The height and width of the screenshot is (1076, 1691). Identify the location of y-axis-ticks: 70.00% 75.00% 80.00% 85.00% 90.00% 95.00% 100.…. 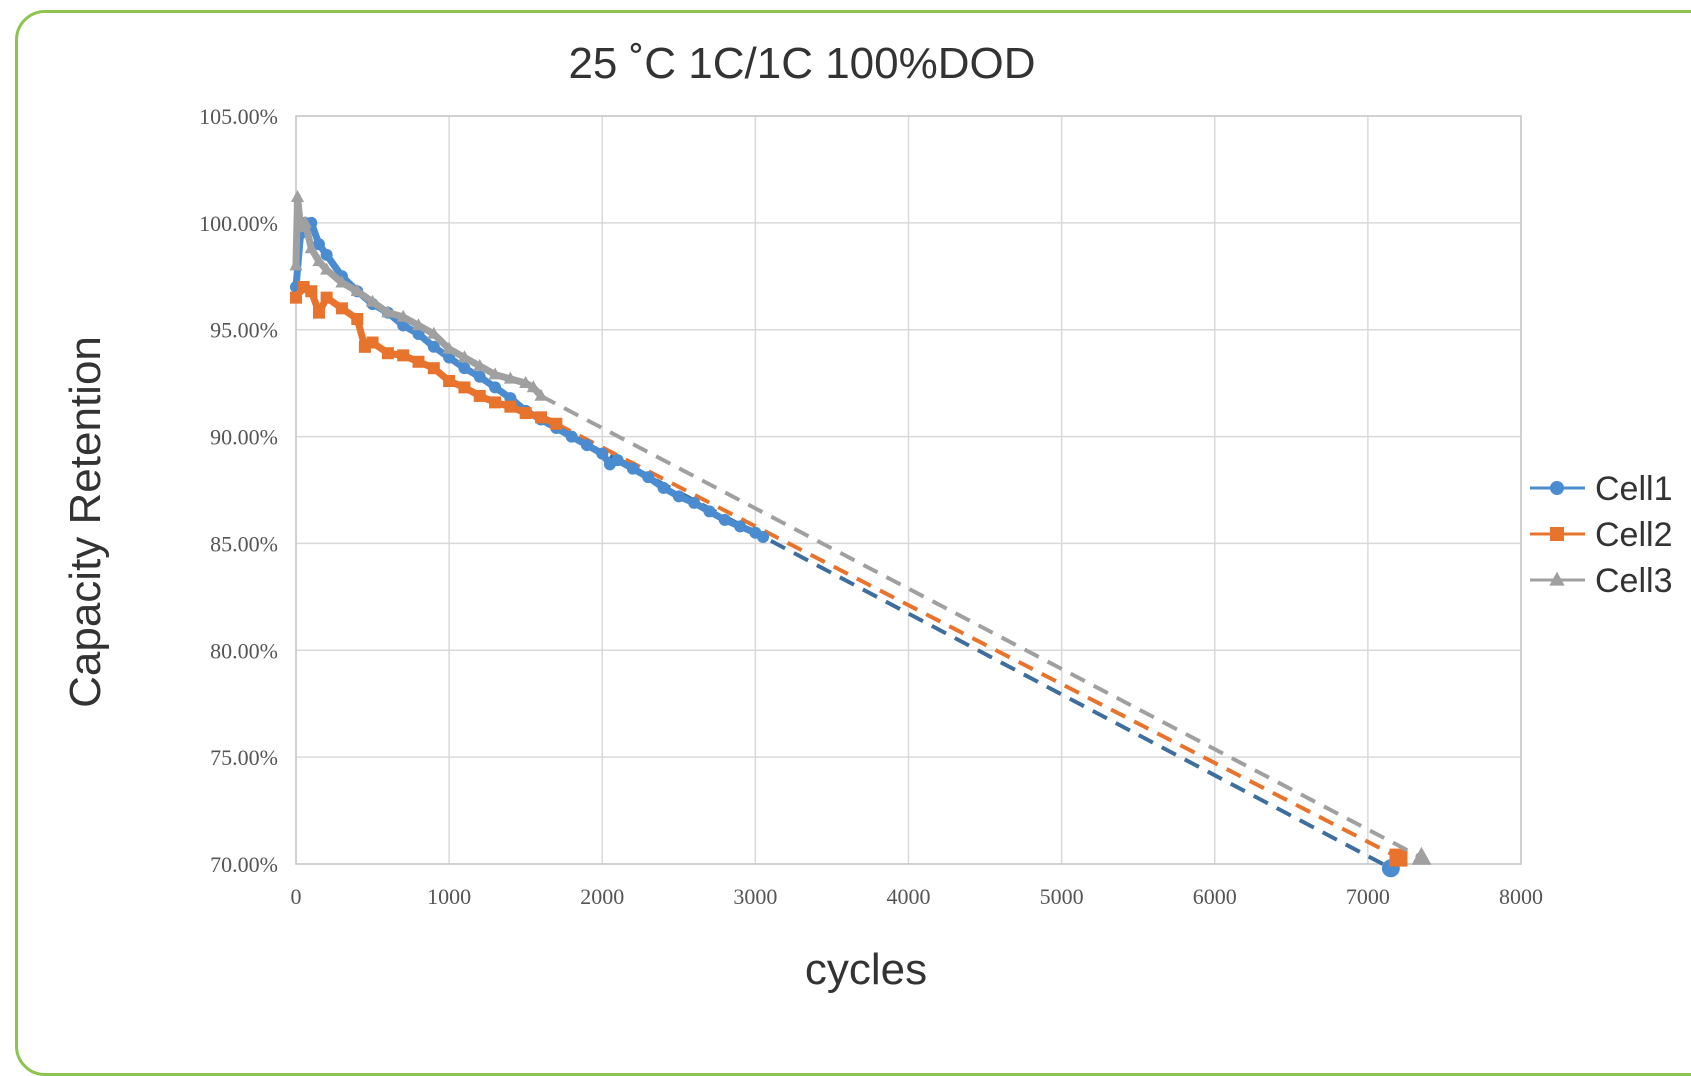
(238, 490).